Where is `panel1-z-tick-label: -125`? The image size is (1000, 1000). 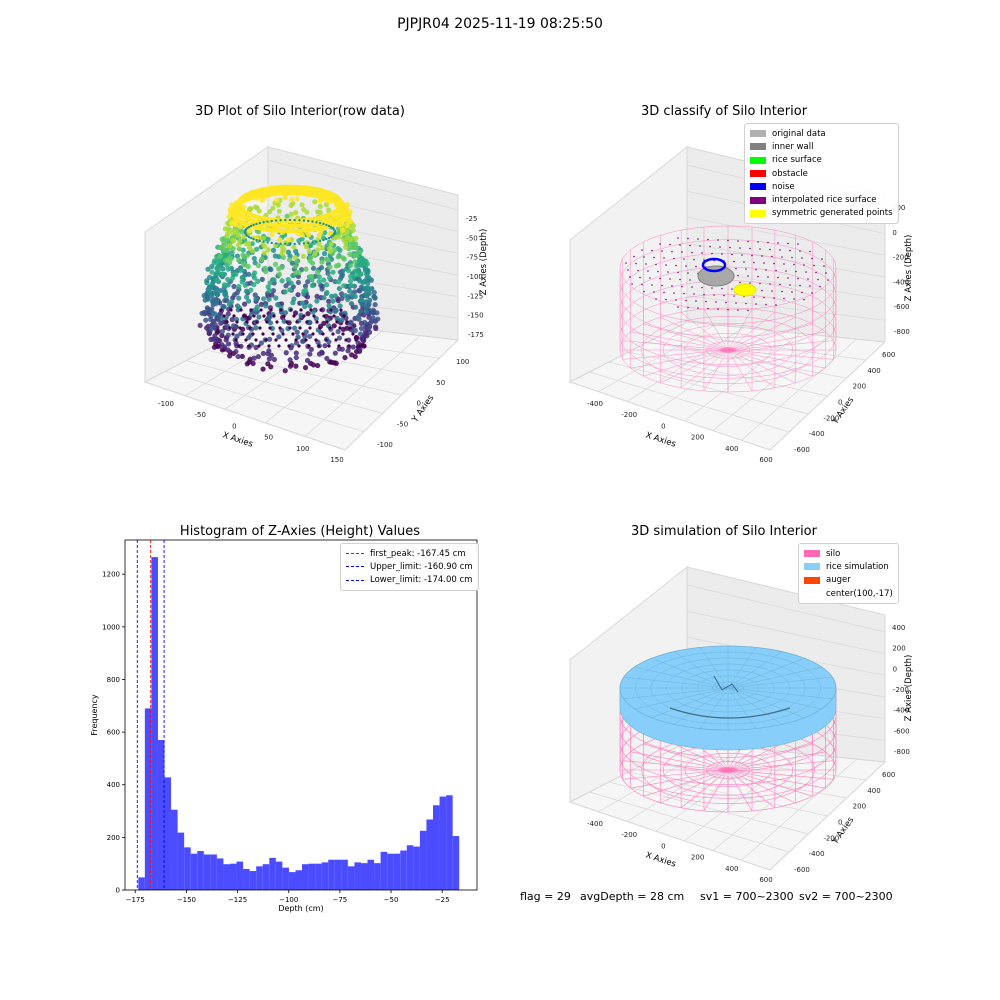 panel1-z-tick-label: -125 is located at coordinates (475, 296).